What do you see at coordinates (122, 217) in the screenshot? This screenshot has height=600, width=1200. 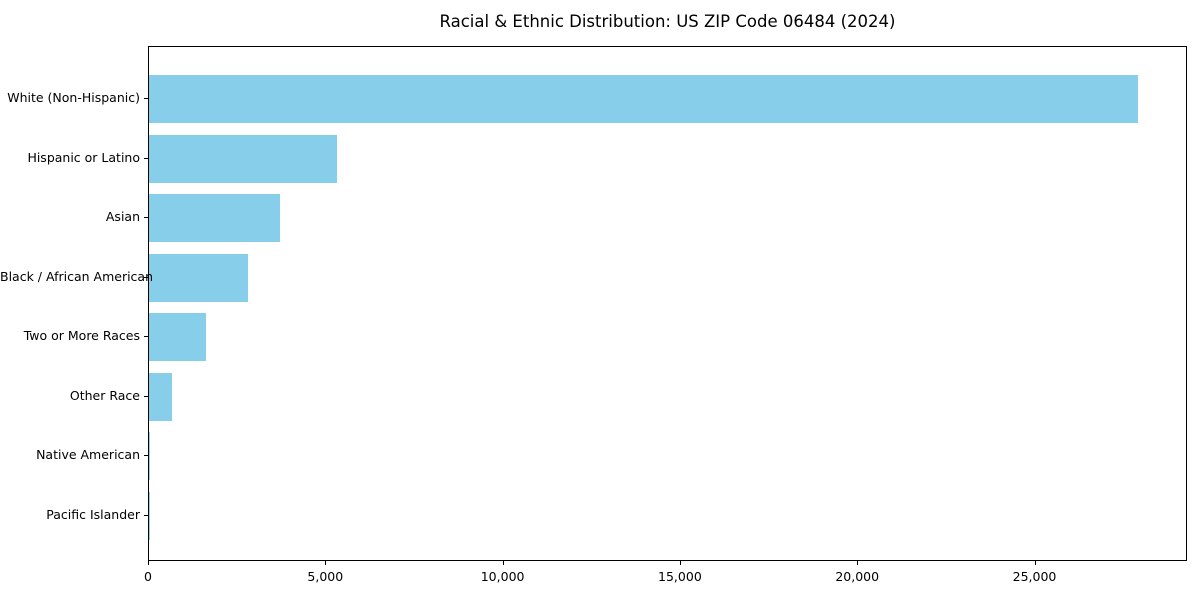 I see `y-tick-label-asian: Asian` at bounding box center [122, 217].